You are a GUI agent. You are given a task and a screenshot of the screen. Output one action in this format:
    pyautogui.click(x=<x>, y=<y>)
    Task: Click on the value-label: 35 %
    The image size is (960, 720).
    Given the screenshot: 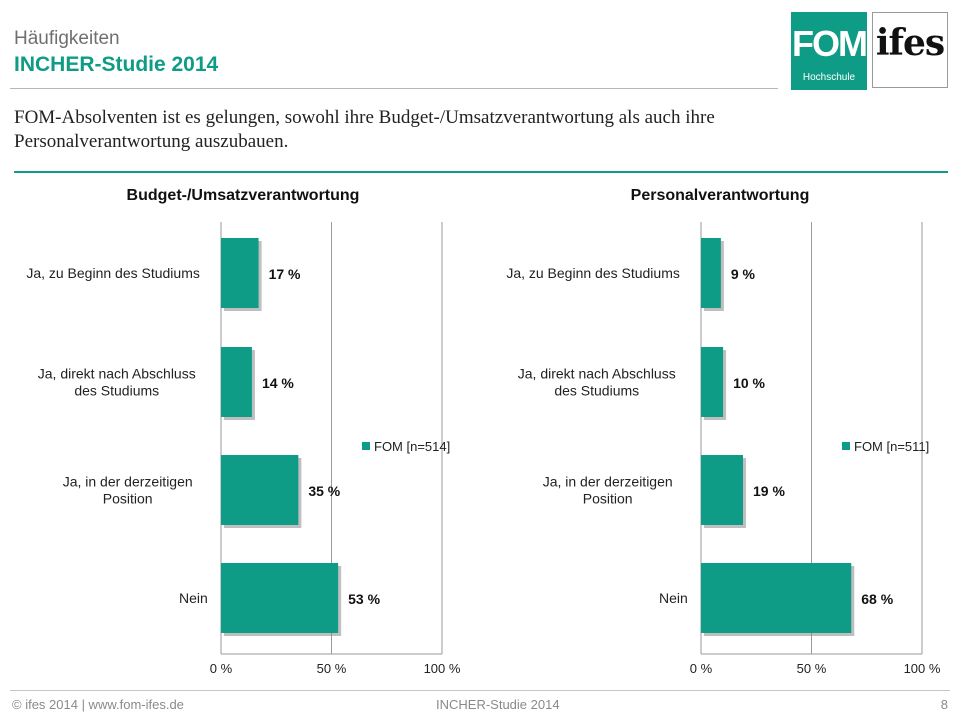 What is the action you would take?
    pyautogui.click(x=324, y=491)
    